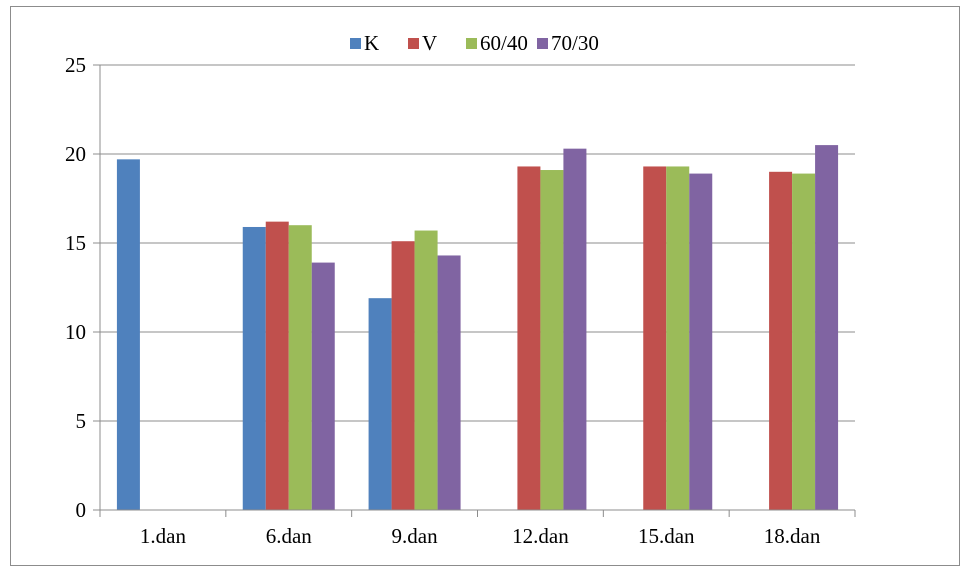 Image resolution: width=963 pixels, height=566 pixels. I want to click on bar-60-40-12dan, so click(551, 340).